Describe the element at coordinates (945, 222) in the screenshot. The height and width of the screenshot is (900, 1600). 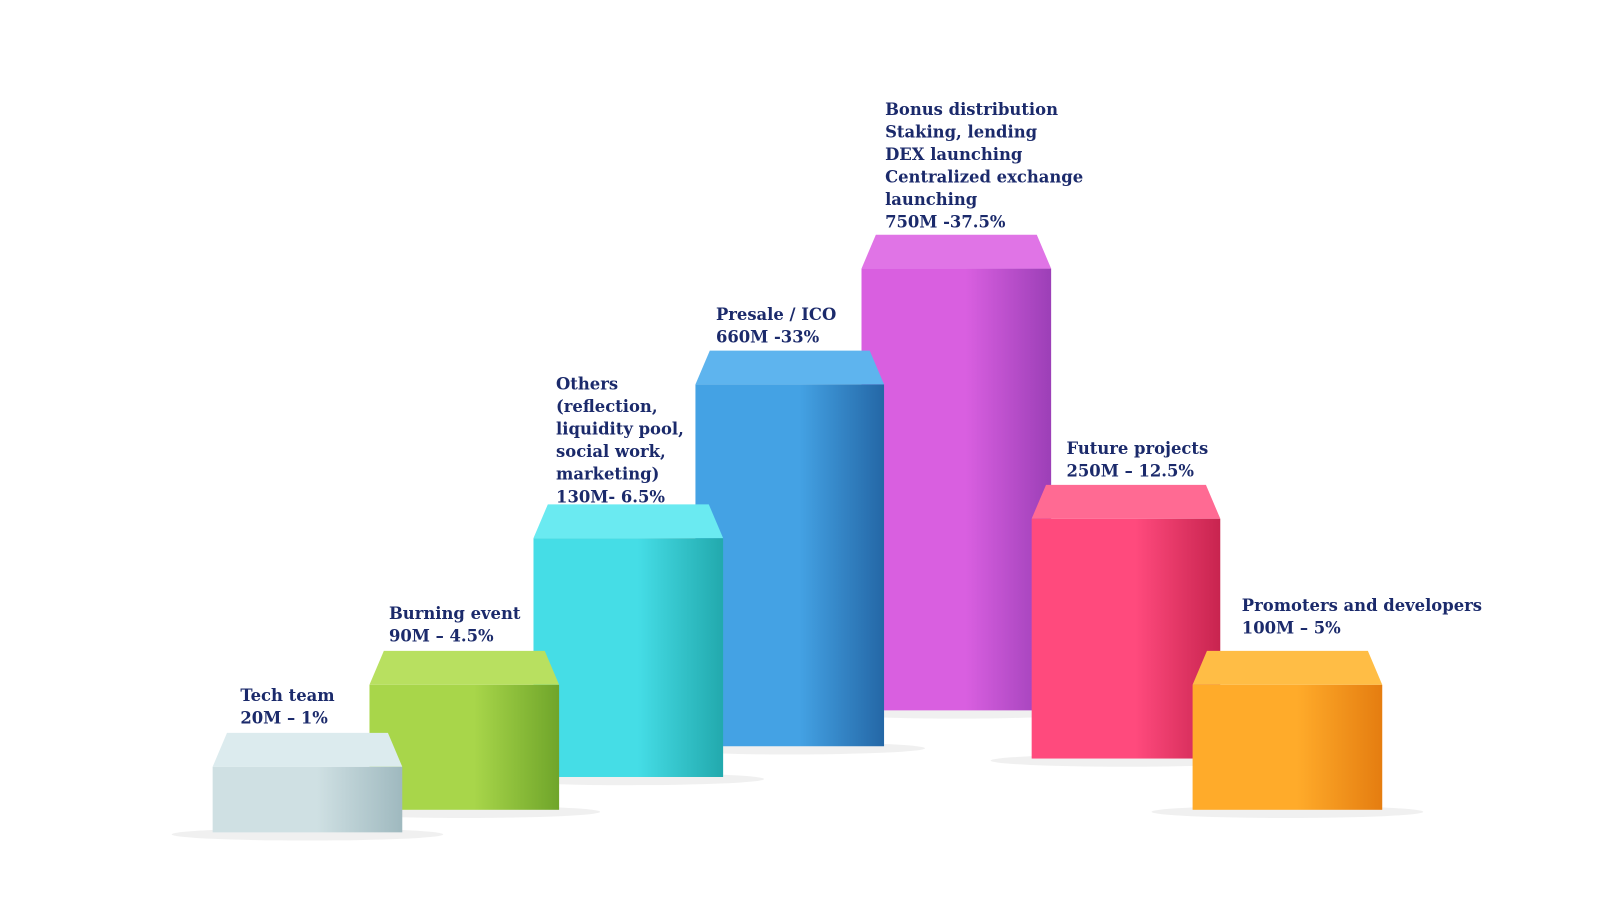
I see `pillar-label-line: 750M -37.5%` at that location.